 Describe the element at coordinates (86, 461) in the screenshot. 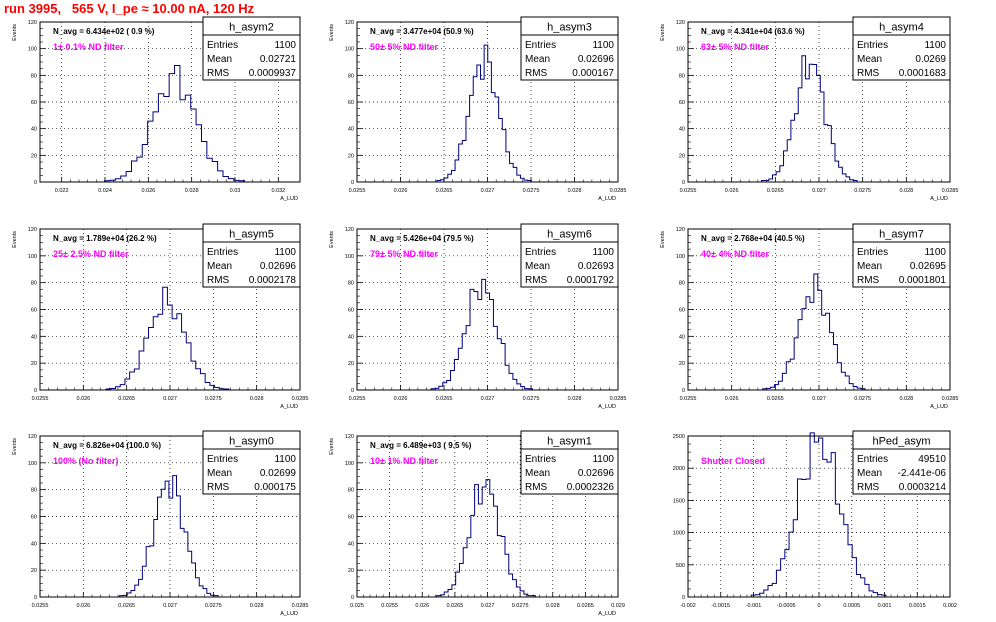

I see `filter-label: 100% (No filter)` at that location.